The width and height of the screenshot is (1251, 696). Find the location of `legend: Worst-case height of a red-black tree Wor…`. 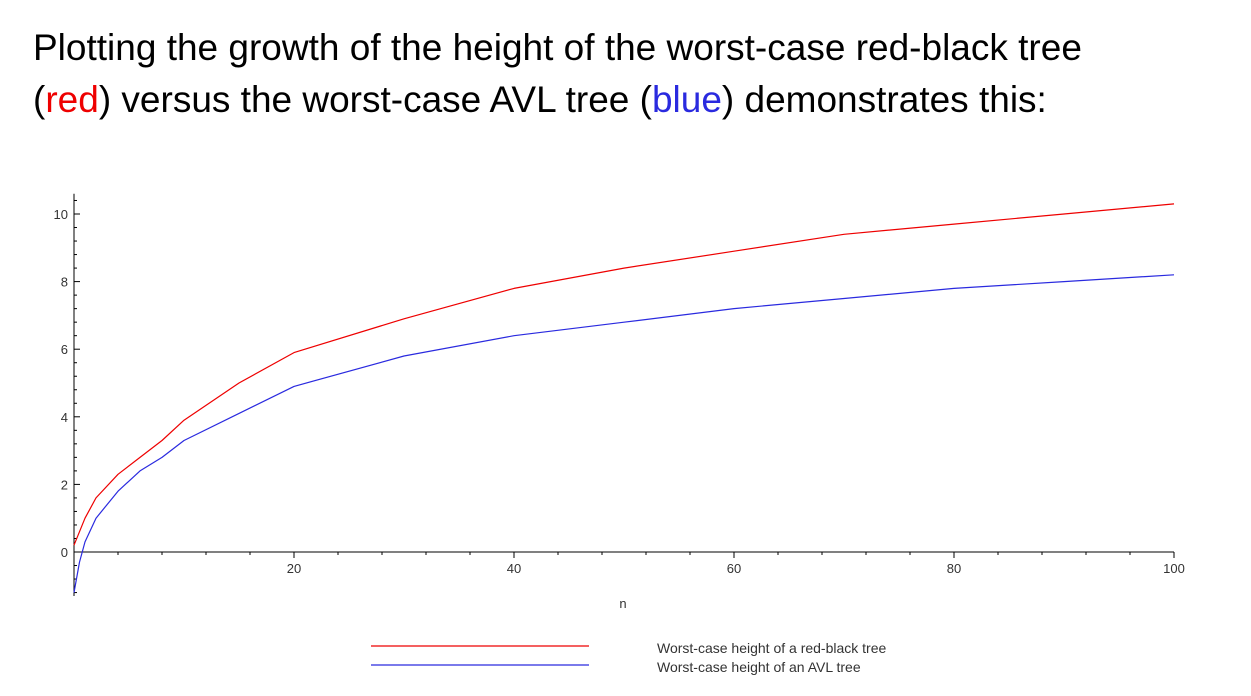

legend: Worst-case height of a red-black tree Wor… is located at coordinates (629, 657).